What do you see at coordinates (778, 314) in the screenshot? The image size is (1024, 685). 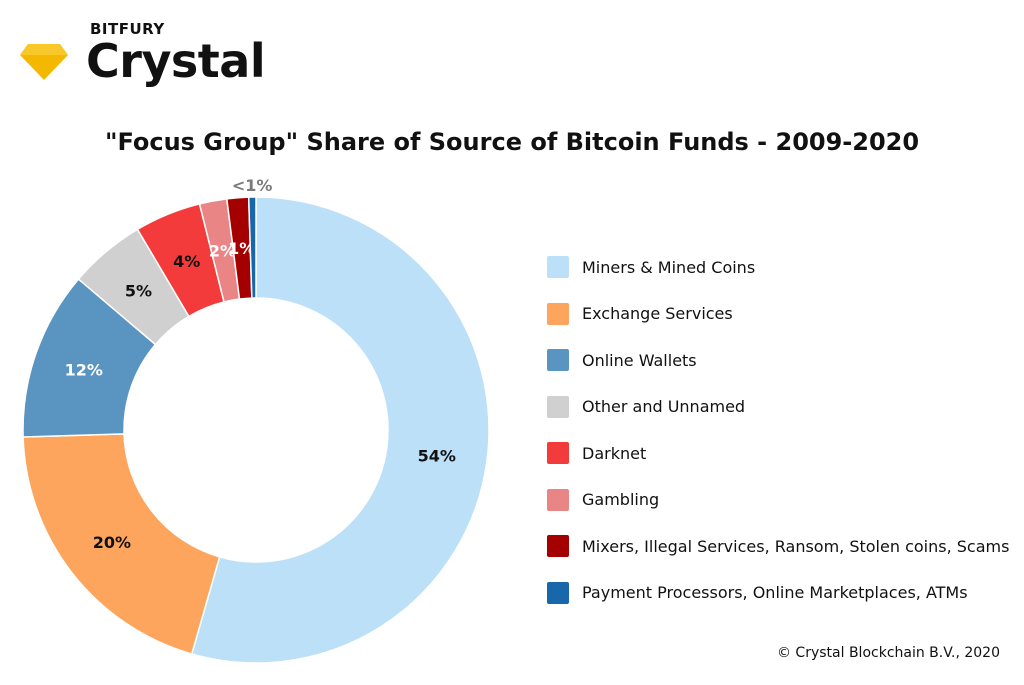 I see `legend-item-exchange-services: Exchange Services` at bounding box center [778, 314].